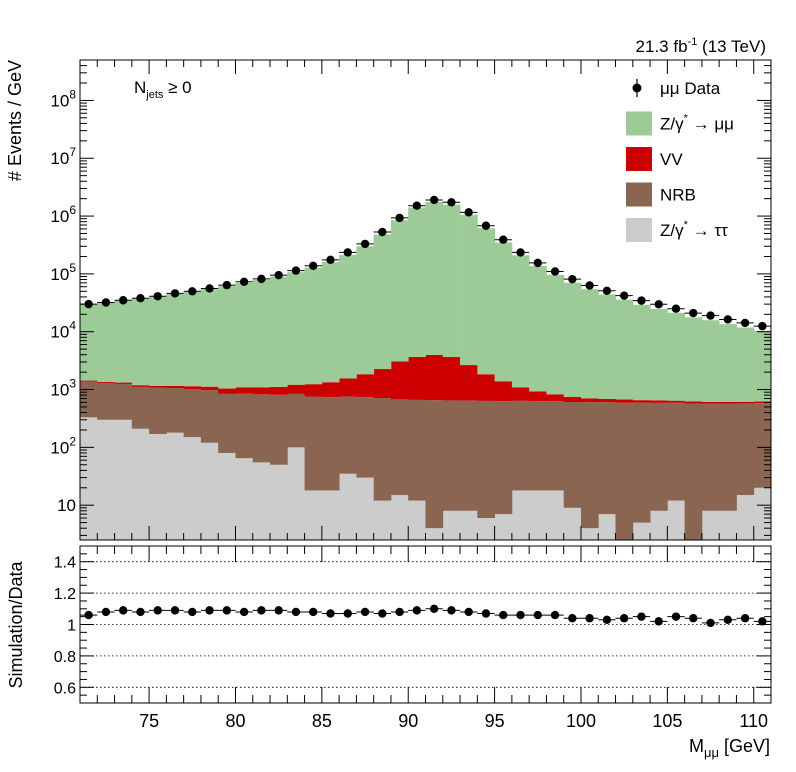 Image resolution: width=796 pixels, height=772 pixels. What do you see at coordinates (729, 748) in the screenshot?
I see `x-axis-label: Mμμ [GeV]` at bounding box center [729, 748].